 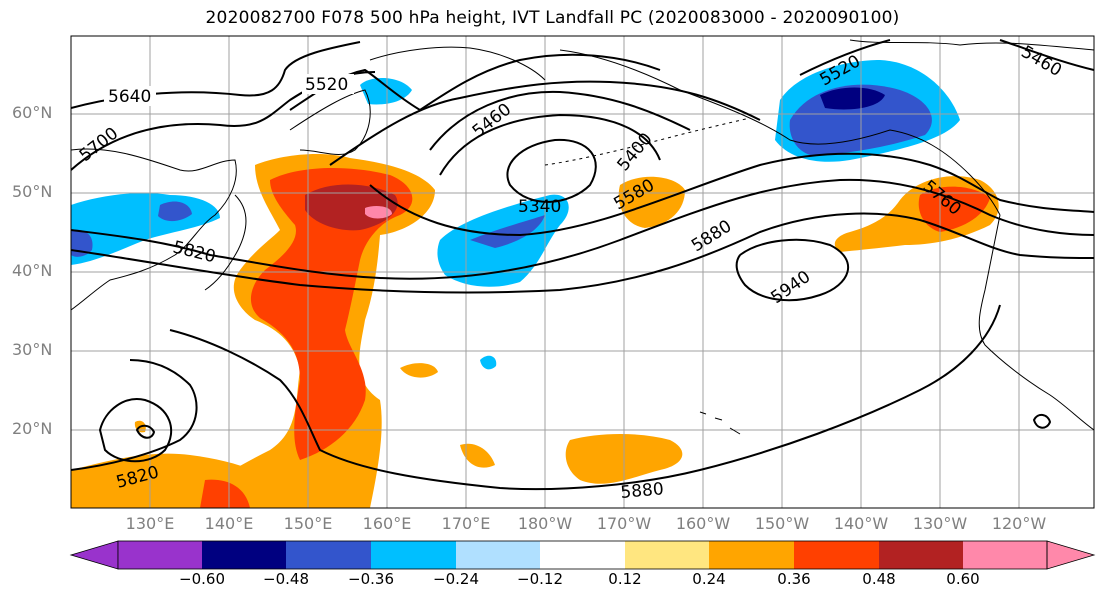 What do you see at coordinates (539, 207) in the screenshot?
I see `contour-label: 5340` at bounding box center [539, 207].